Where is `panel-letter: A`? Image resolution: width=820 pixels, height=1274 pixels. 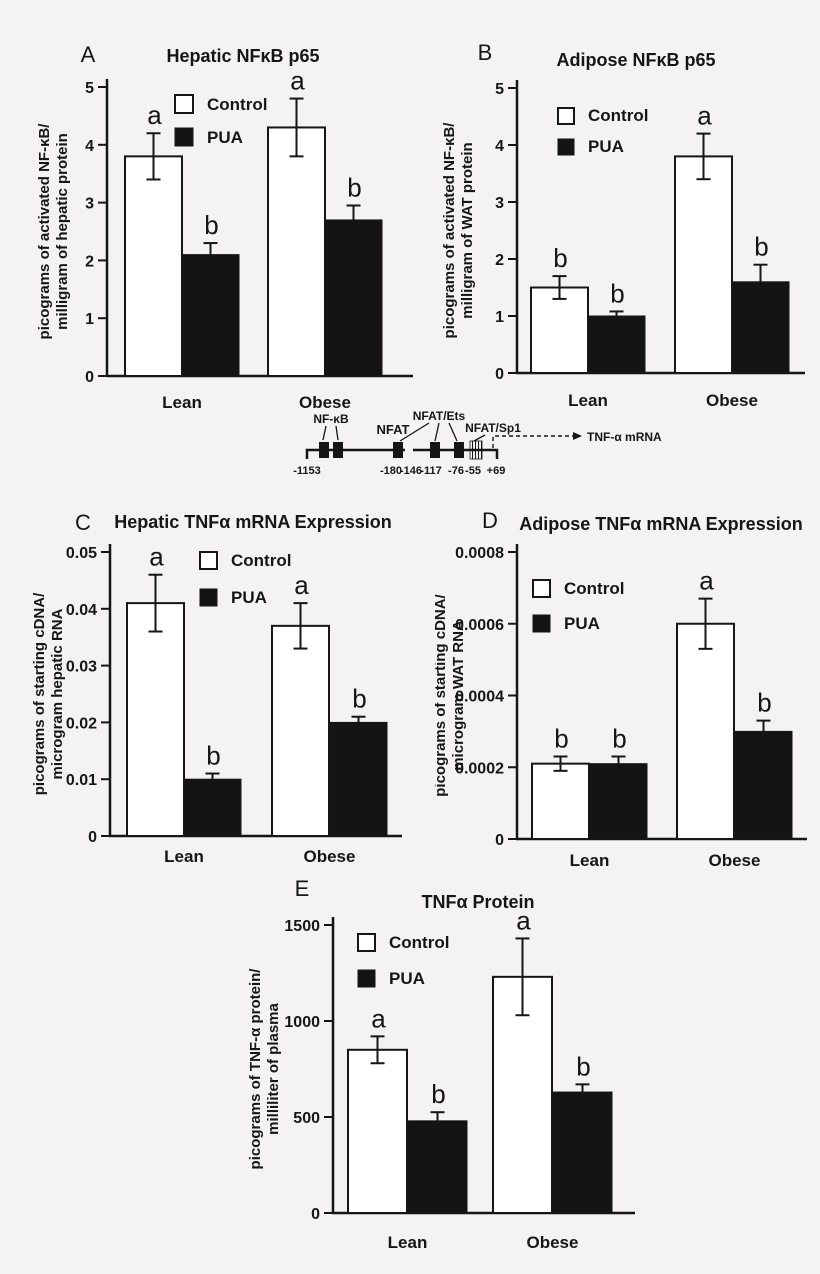
panel-letter: A is located at coordinates (88, 54).